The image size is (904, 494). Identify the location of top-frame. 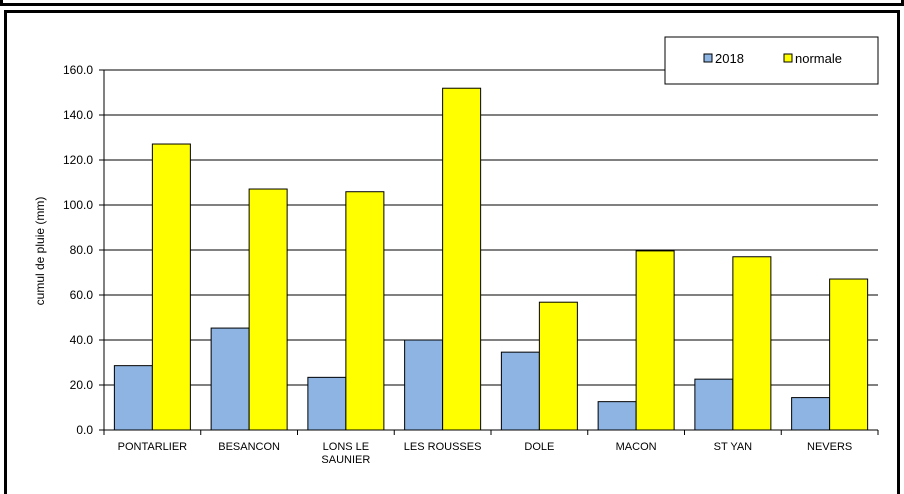
(452, 3).